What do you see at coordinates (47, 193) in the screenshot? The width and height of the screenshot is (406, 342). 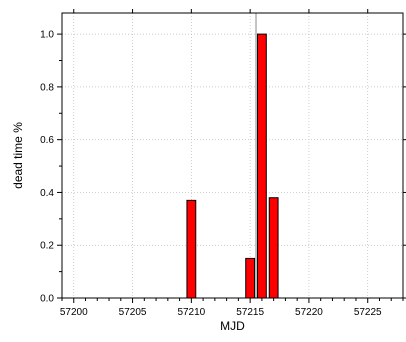 I see `y-tick-label: 0.4` at bounding box center [47, 193].